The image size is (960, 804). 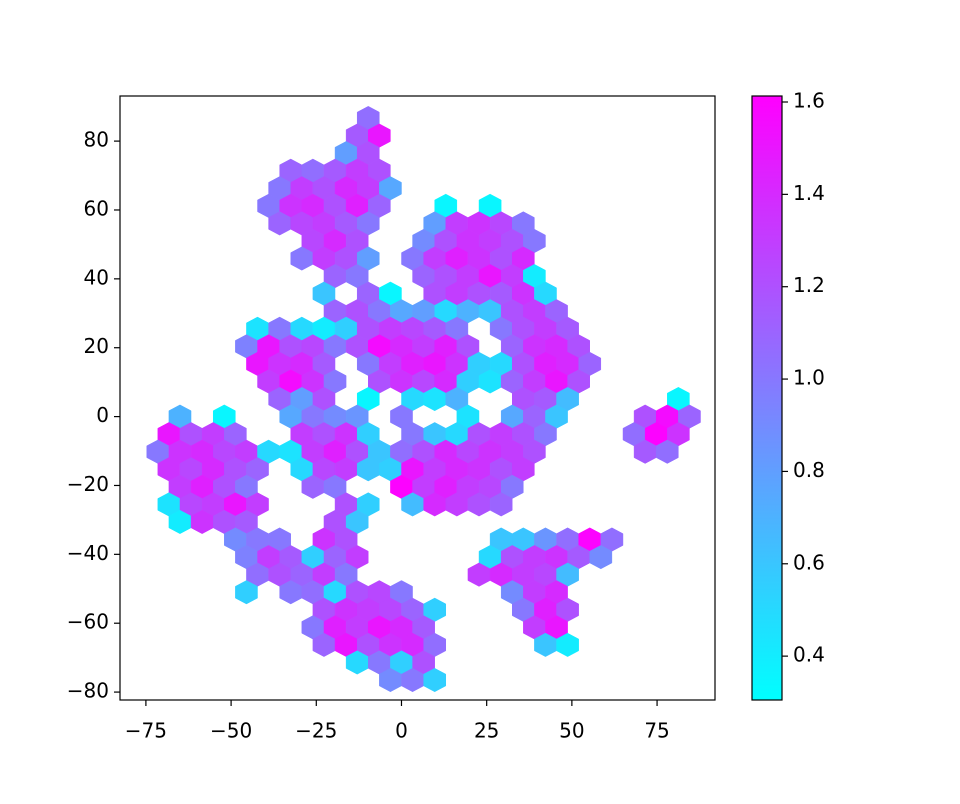 What do you see at coordinates (96, 208) in the screenshot?
I see `y-tick-label: 60` at bounding box center [96, 208].